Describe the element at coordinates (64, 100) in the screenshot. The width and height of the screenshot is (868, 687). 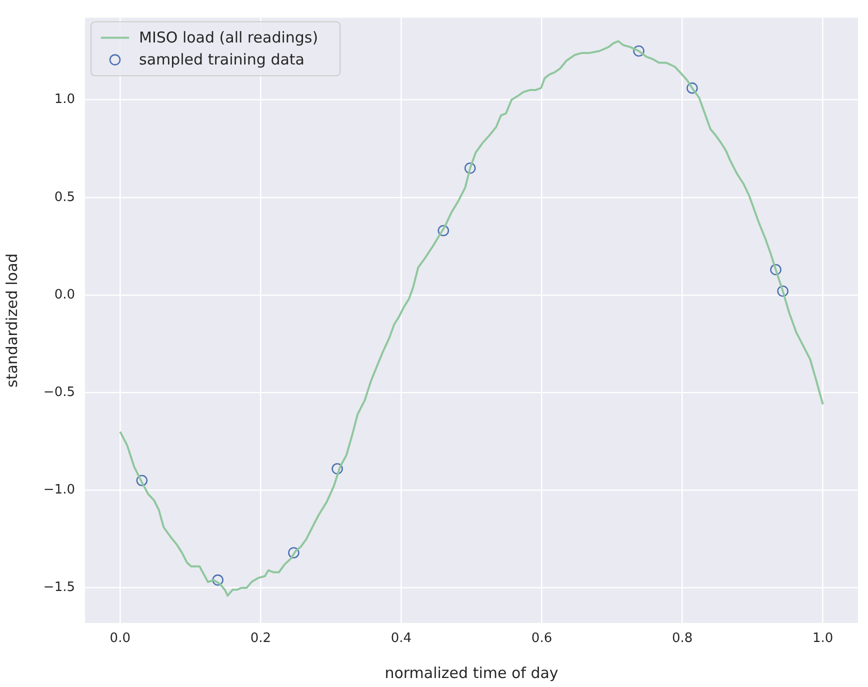
I see `y-tick-label: 1.0` at that location.